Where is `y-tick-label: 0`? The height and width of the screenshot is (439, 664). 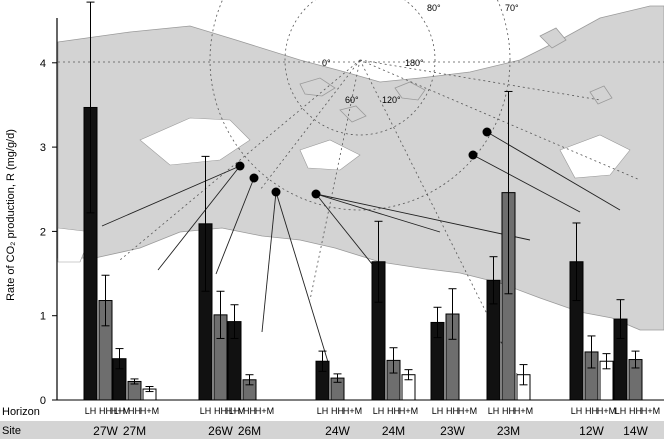 y-tick-label: 0 is located at coordinates (43, 401).